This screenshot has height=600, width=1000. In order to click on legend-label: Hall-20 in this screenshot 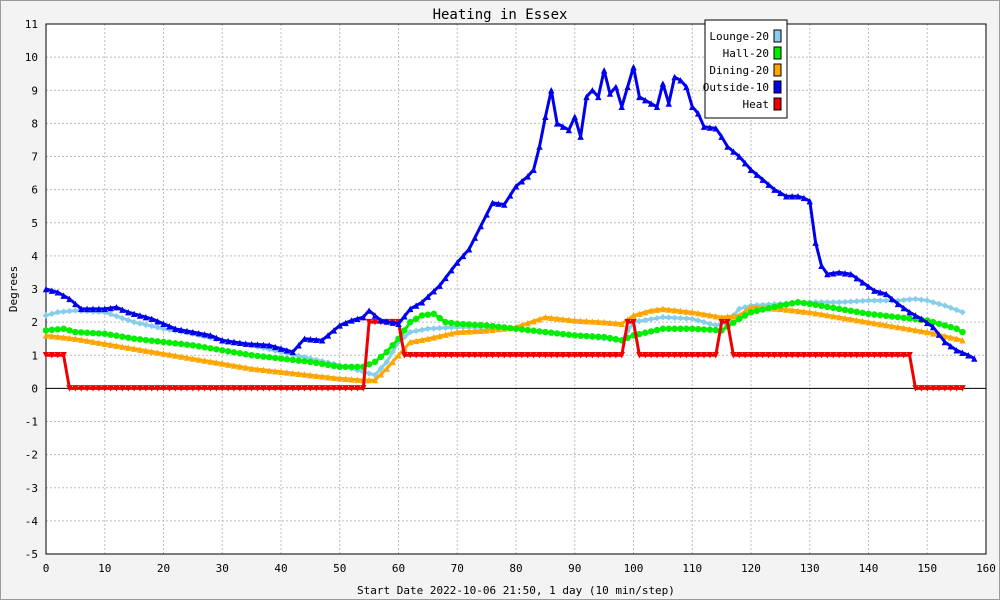, I will do `click(746, 53)`.